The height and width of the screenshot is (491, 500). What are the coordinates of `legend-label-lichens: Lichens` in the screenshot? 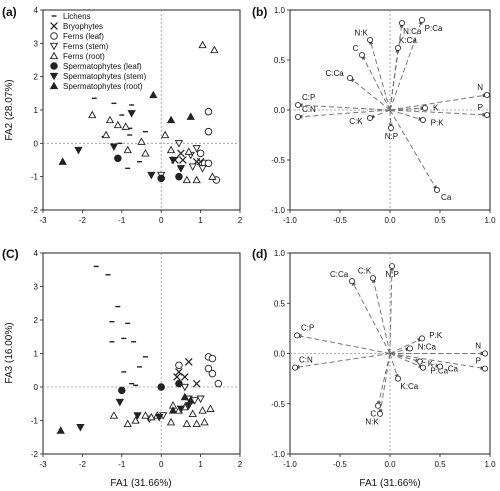 It's located at (77, 16).